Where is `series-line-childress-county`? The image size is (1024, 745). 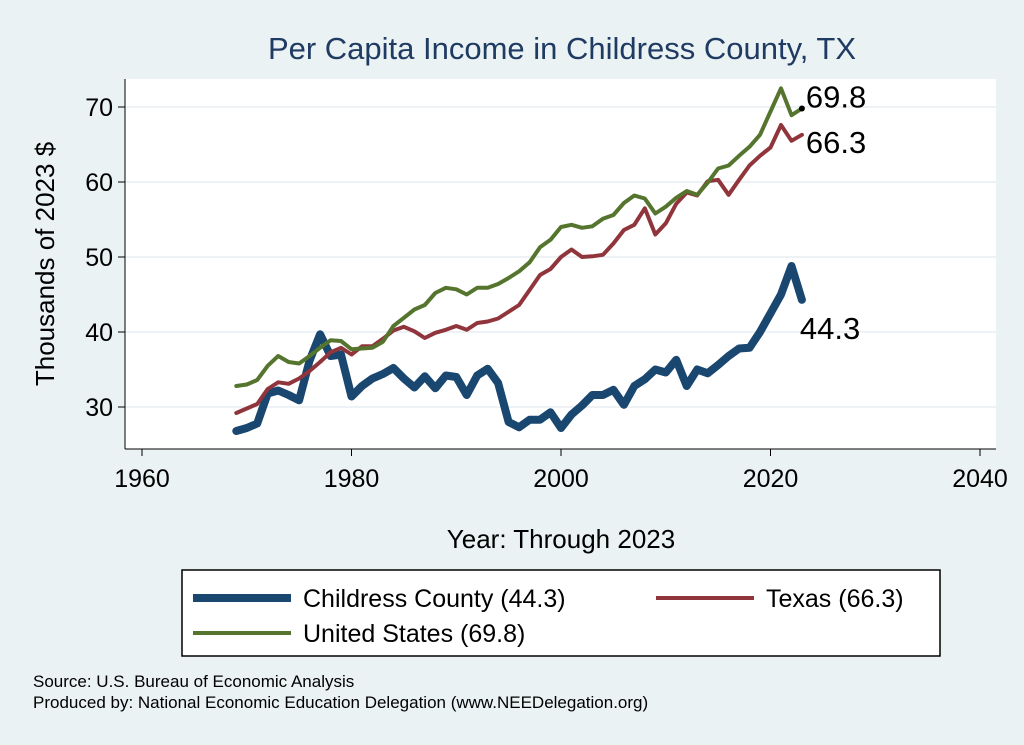 series-line-childress-county is located at coordinates (519, 348).